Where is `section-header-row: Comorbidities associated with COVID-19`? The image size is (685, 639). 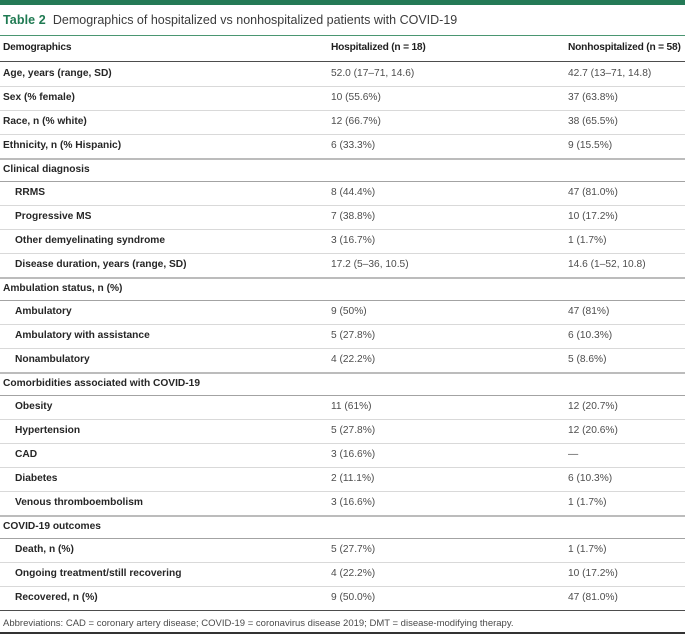
section-header-row: Comorbidities associated with COVID-19 is located at coordinates (342, 383).